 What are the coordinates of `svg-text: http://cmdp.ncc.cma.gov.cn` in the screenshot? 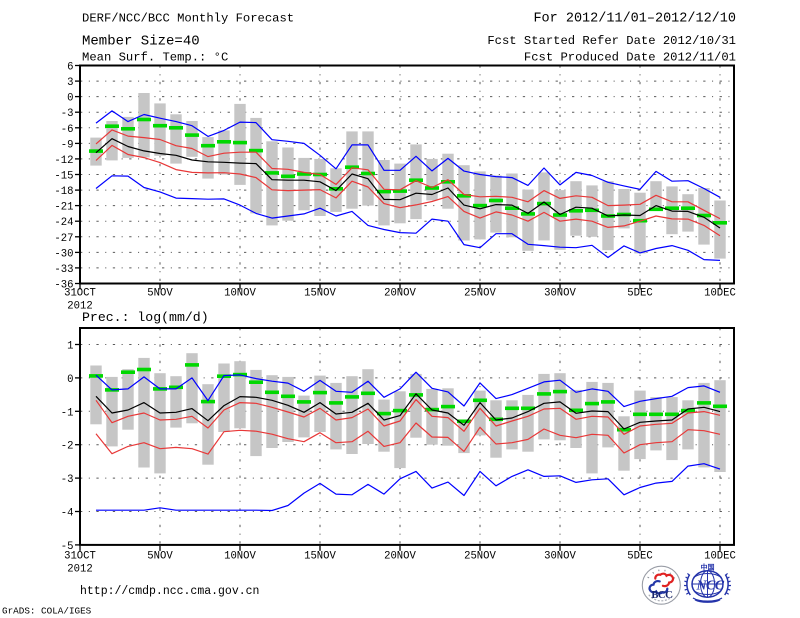 It's located at (169, 591).